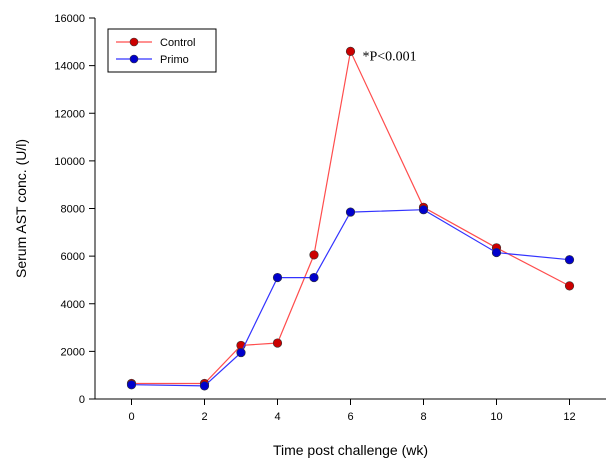 The height and width of the screenshot is (459, 614). I want to click on y-tick-label: 14000, so click(69, 67).